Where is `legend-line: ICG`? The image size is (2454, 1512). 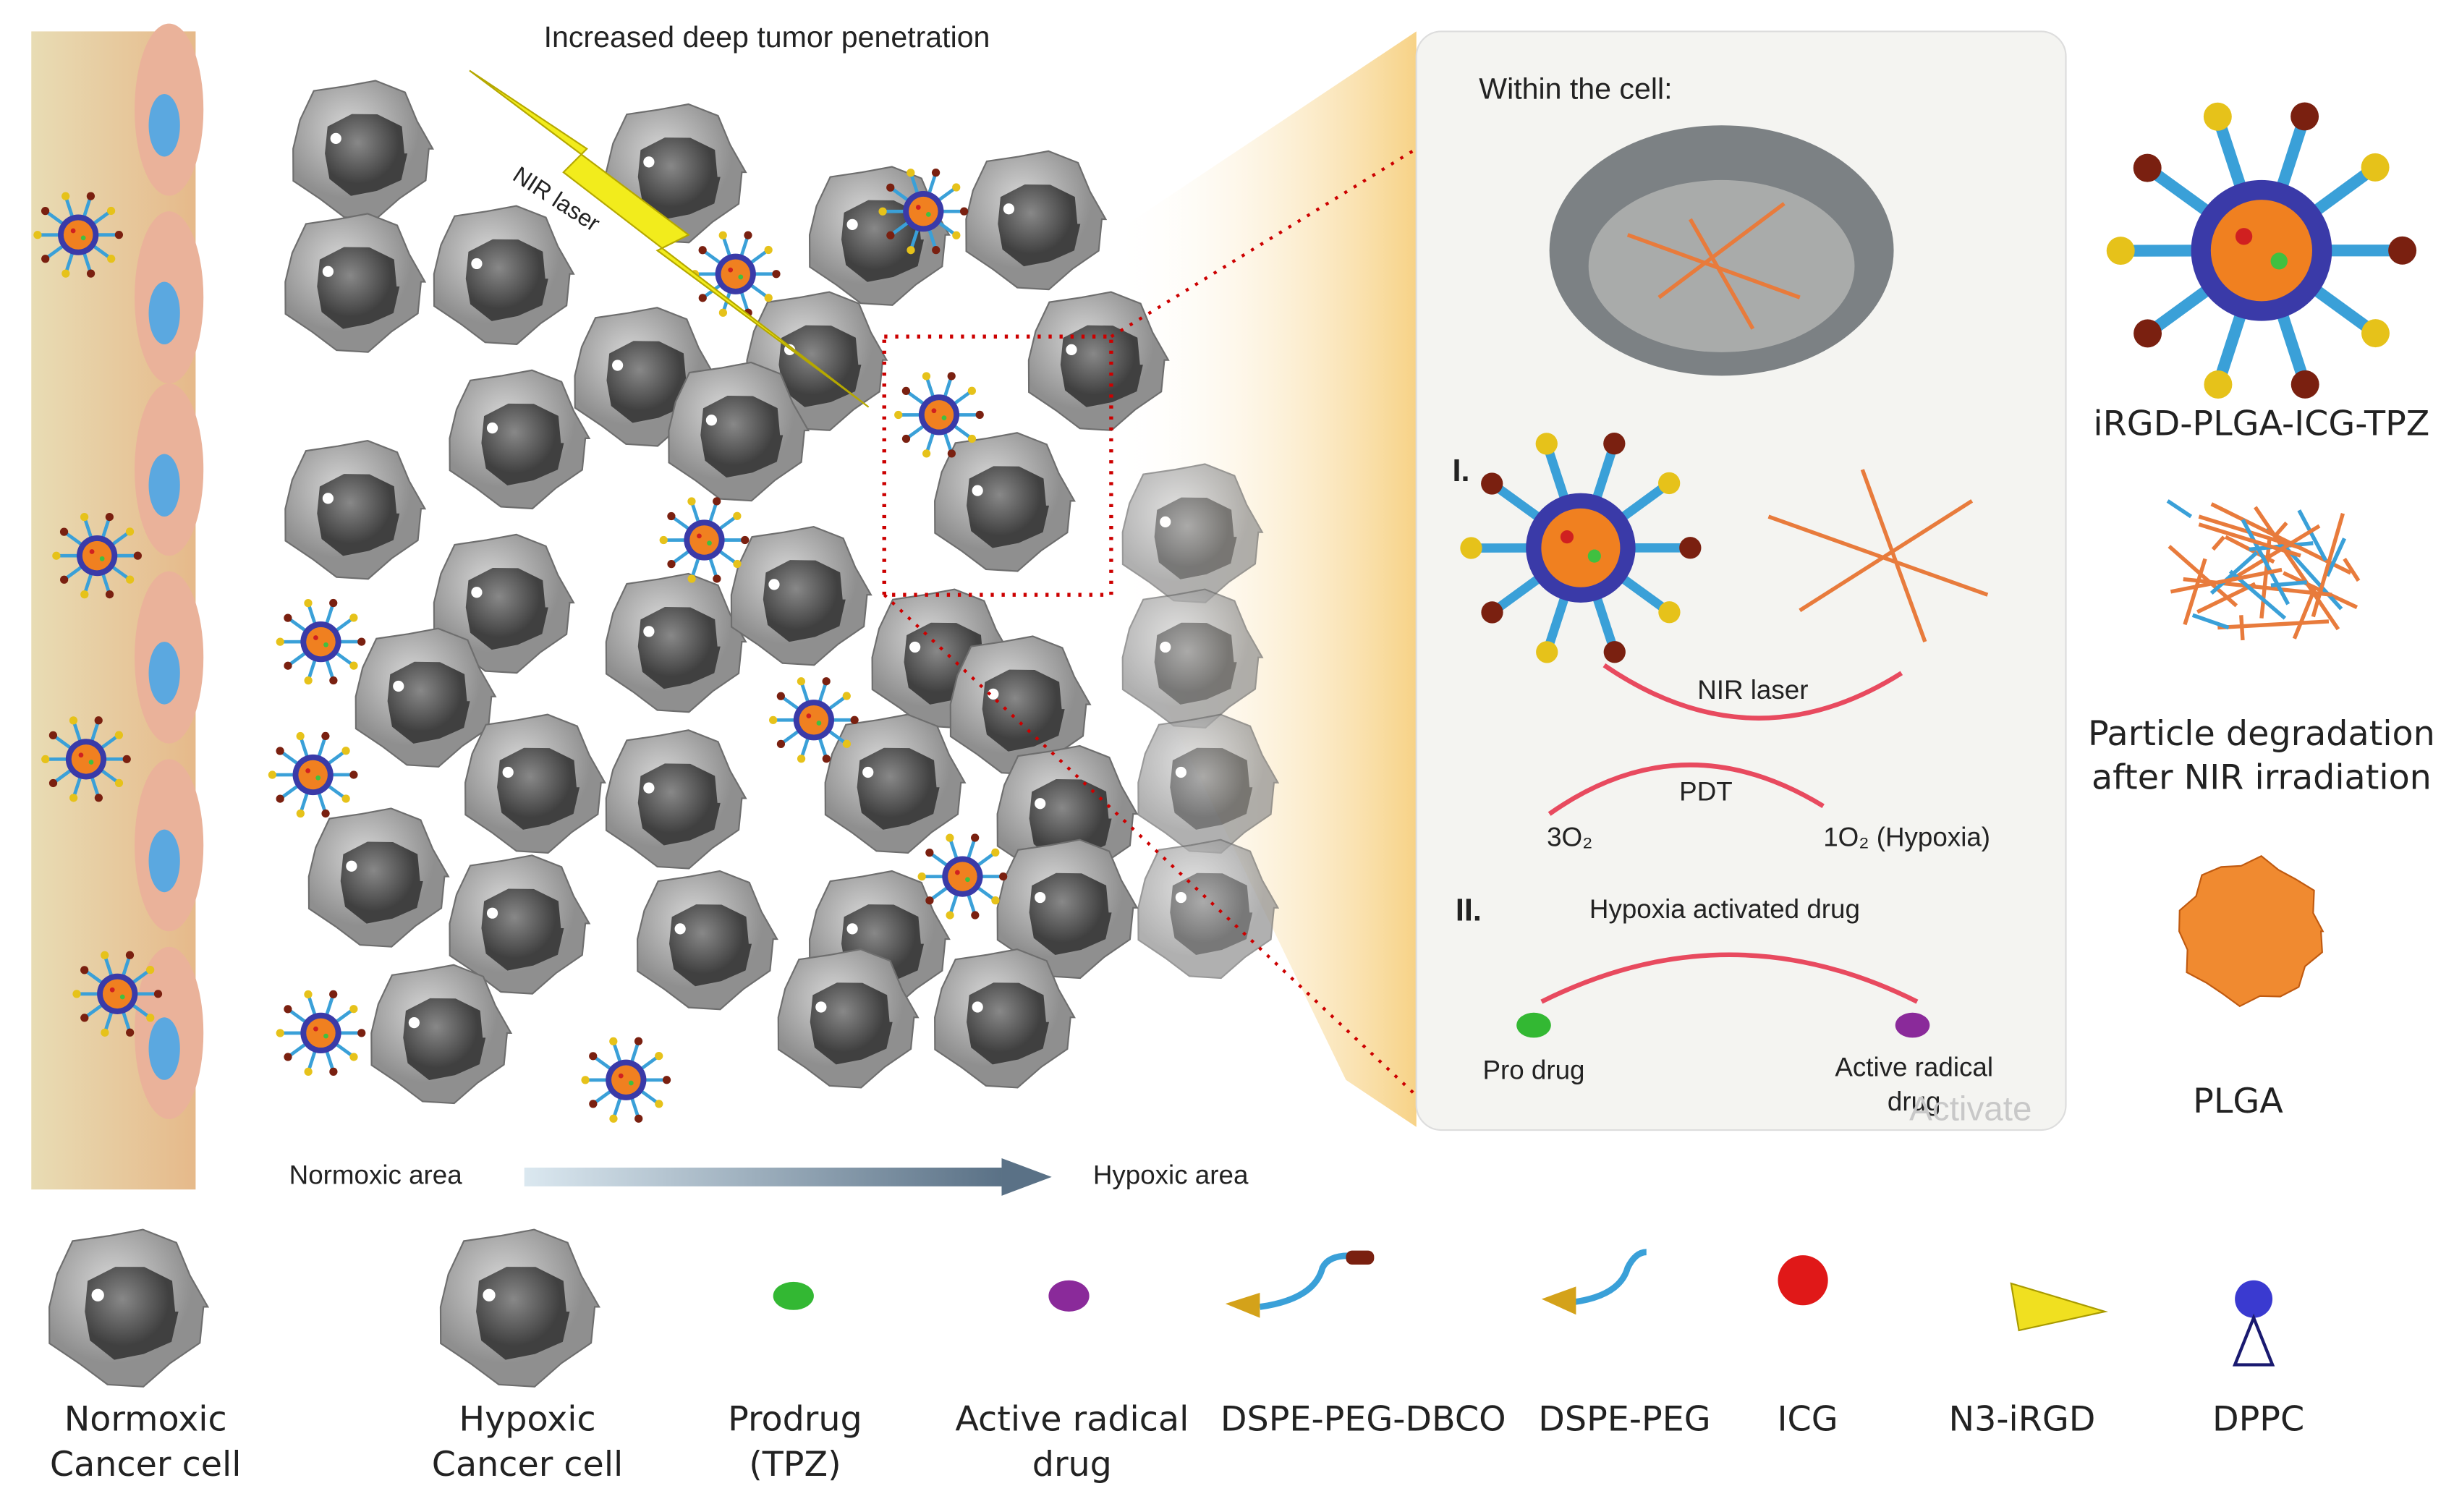 legend-line: ICG is located at coordinates (1808, 1419).